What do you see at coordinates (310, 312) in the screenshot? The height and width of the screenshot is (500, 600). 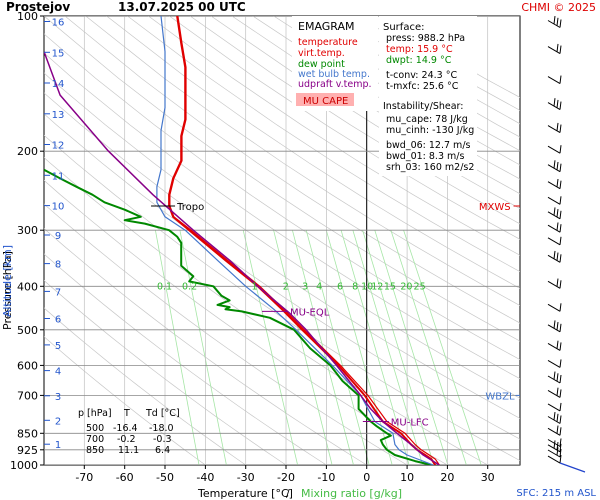 I see `annotation-label: MU-EQL` at bounding box center [310, 312].